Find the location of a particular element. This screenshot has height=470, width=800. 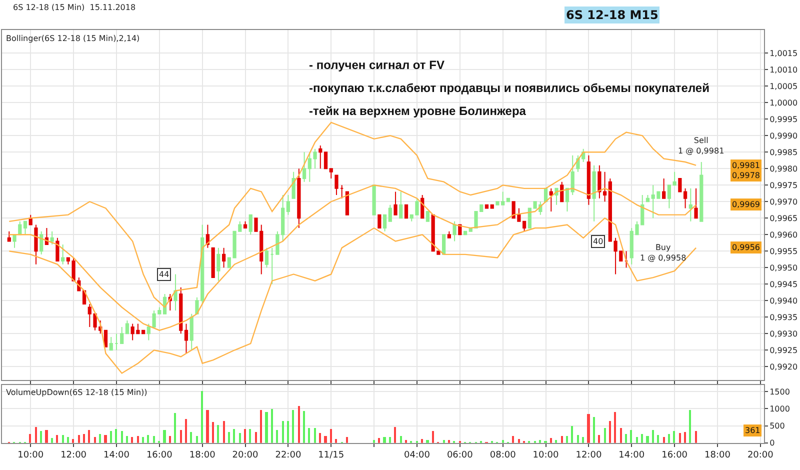

y-tick-label: 500 is located at coordinates (777, 426).